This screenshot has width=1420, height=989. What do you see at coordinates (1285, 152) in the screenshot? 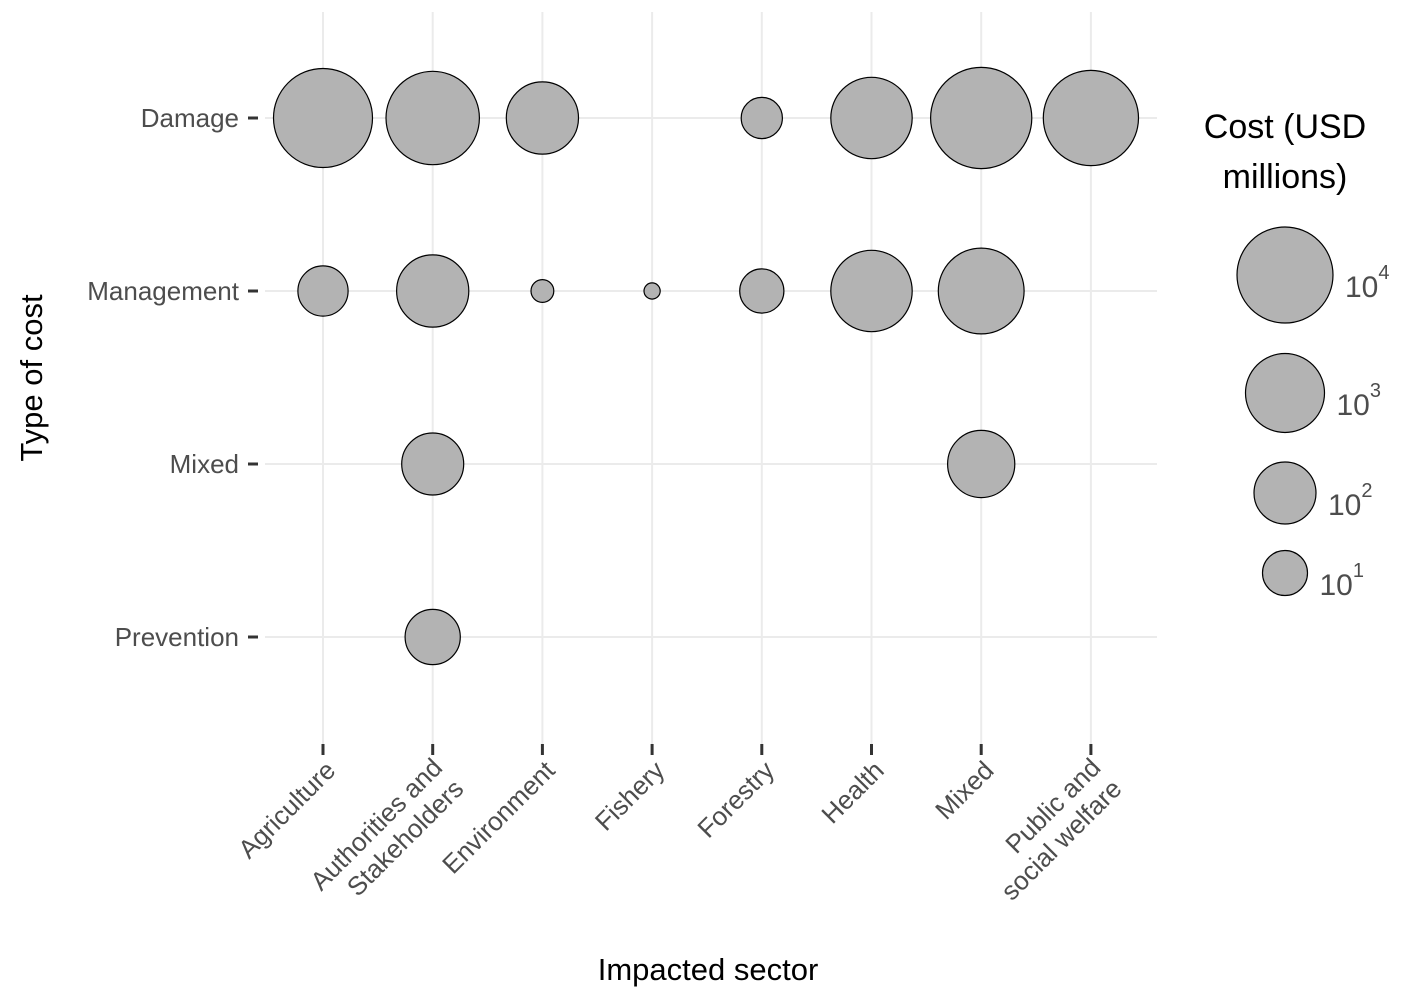
I see `legend-title: Cost (USD millions)` at bounding box center [1285, 152].